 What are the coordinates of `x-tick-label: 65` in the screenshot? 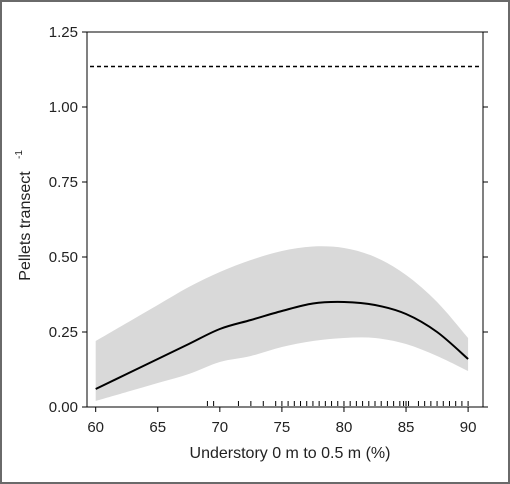 It's located at (157, 427).